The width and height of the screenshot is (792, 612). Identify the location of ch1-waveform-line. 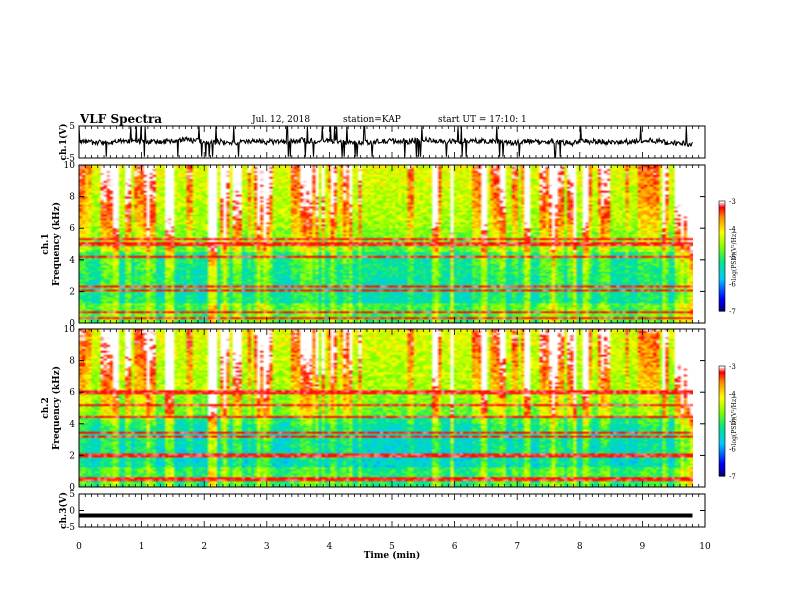
(385, 142).